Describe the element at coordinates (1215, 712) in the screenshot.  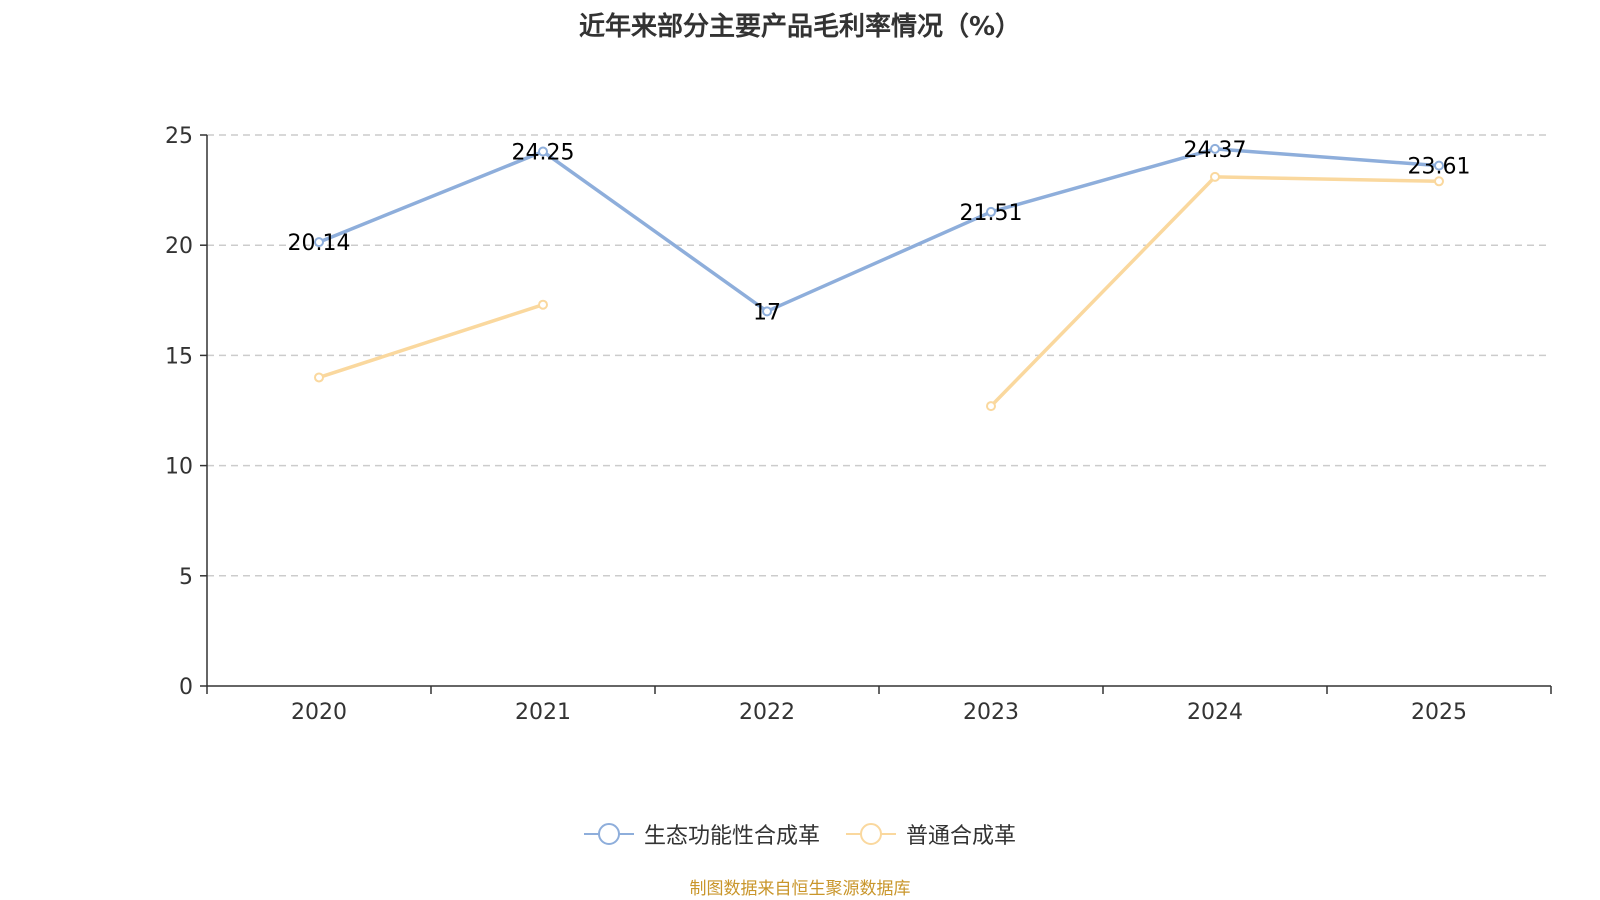
I see `x-tick-label: 2024` at that location.